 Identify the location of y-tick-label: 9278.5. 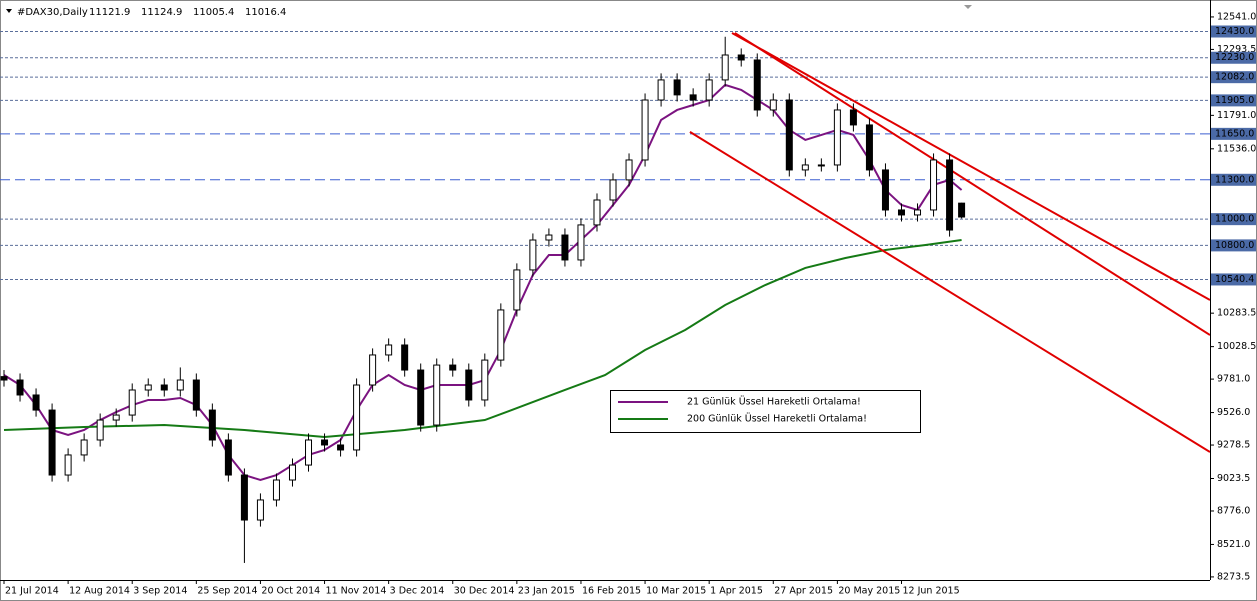
(1233, 445).